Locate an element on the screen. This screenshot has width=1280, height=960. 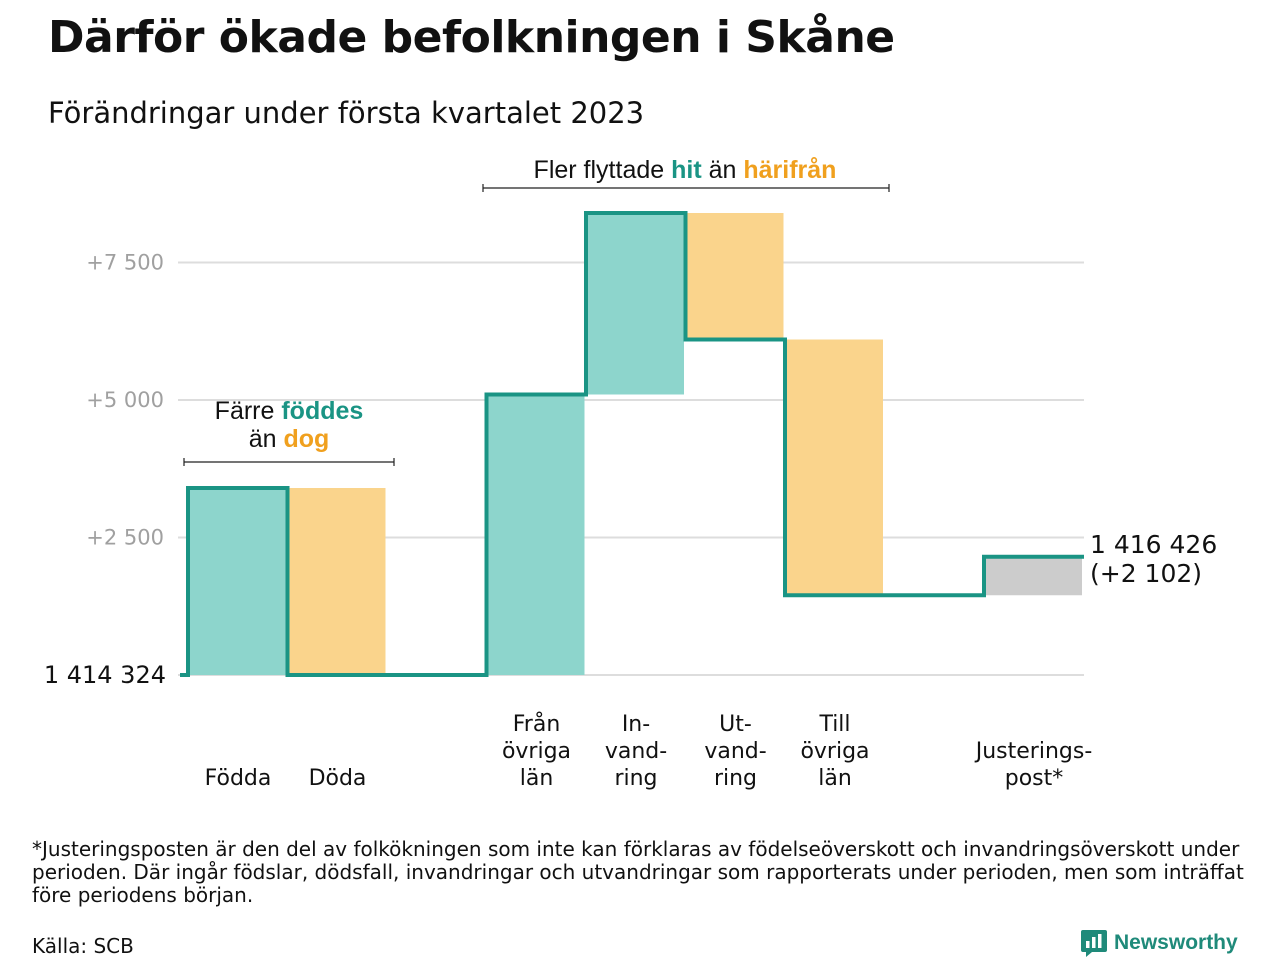
x-category-label: Från is located at coordinates (537, 724).